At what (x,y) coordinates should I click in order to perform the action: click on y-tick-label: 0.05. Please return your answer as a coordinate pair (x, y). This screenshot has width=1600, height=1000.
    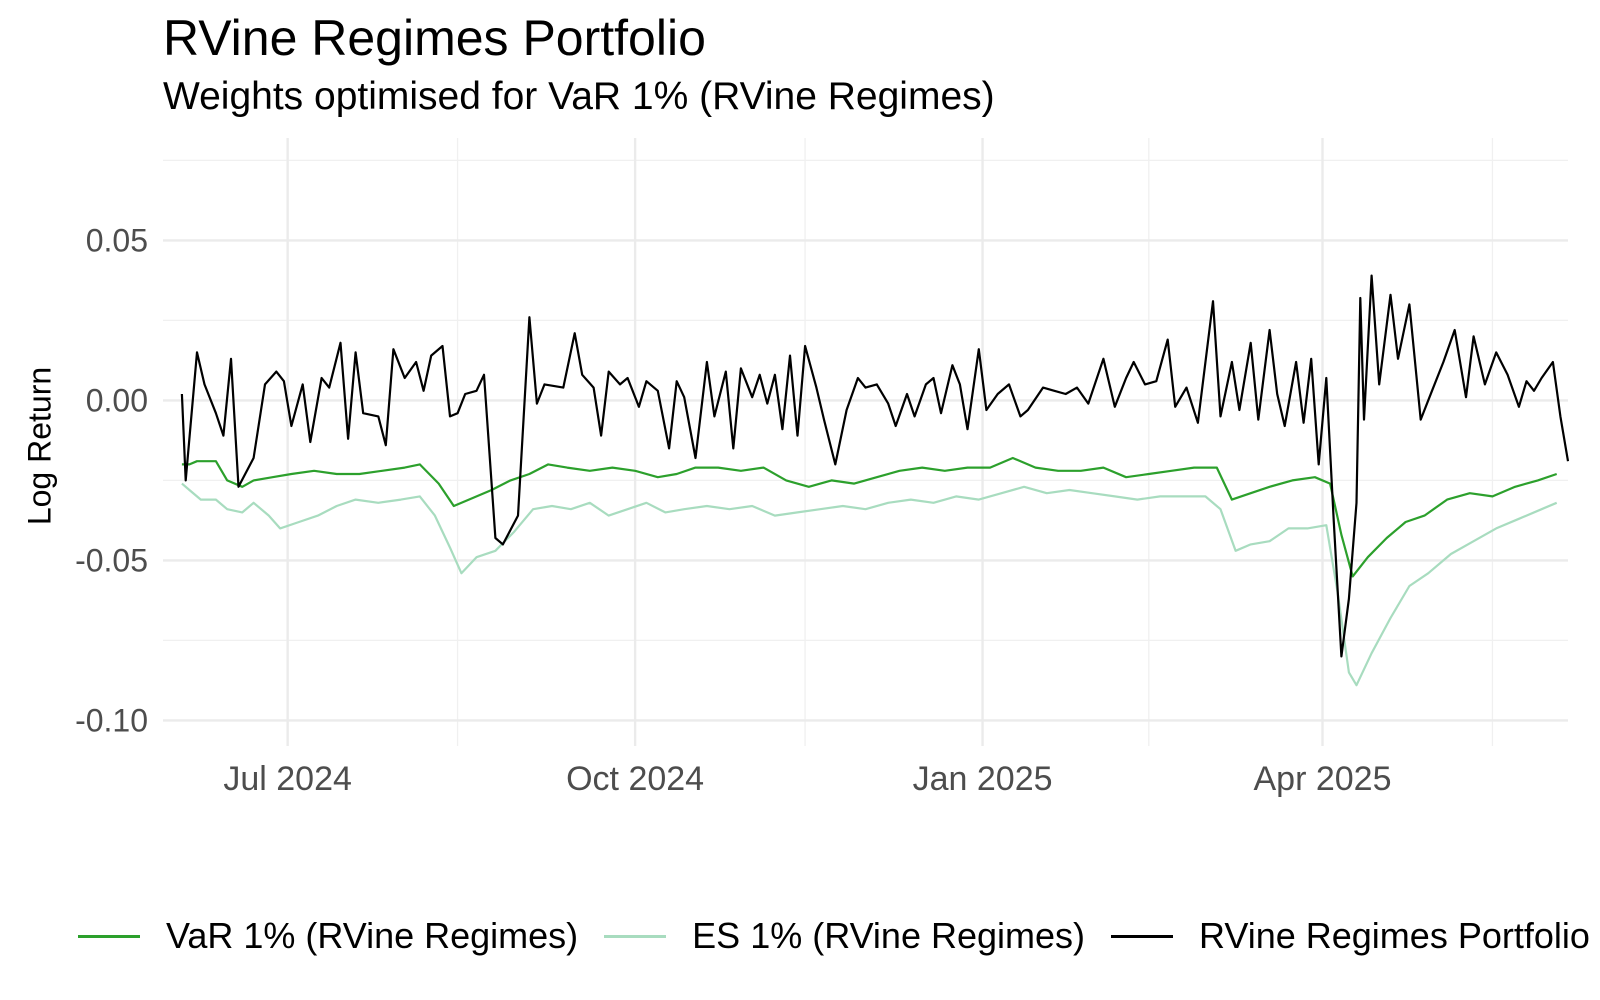
    Looking at the image, I should click on (117, 240).